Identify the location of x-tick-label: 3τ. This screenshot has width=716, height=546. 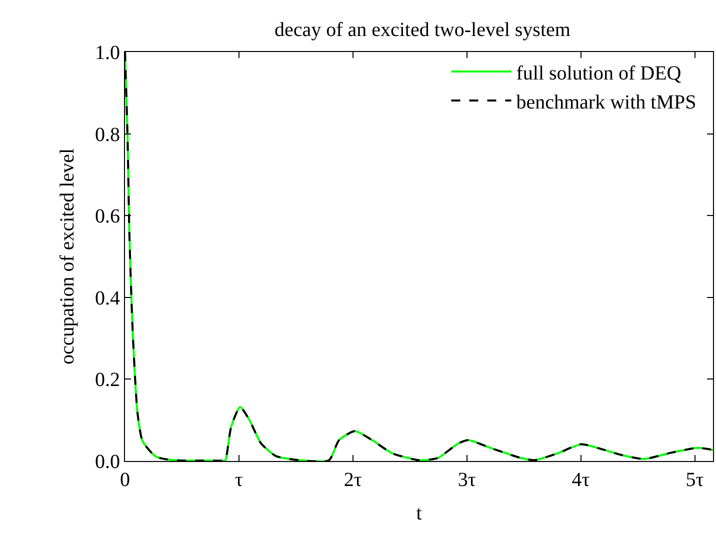
(467, 480).